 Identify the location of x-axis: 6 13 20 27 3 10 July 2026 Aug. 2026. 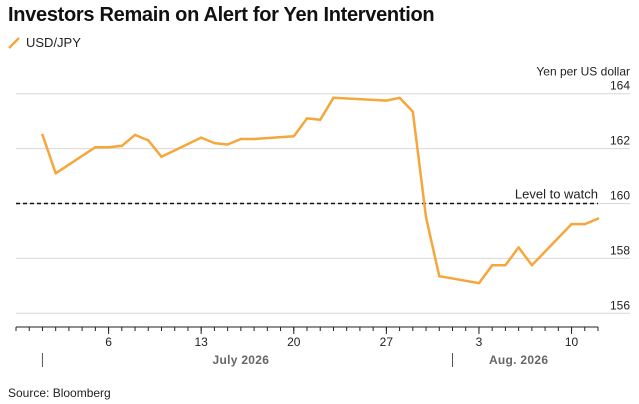
(307, 346).